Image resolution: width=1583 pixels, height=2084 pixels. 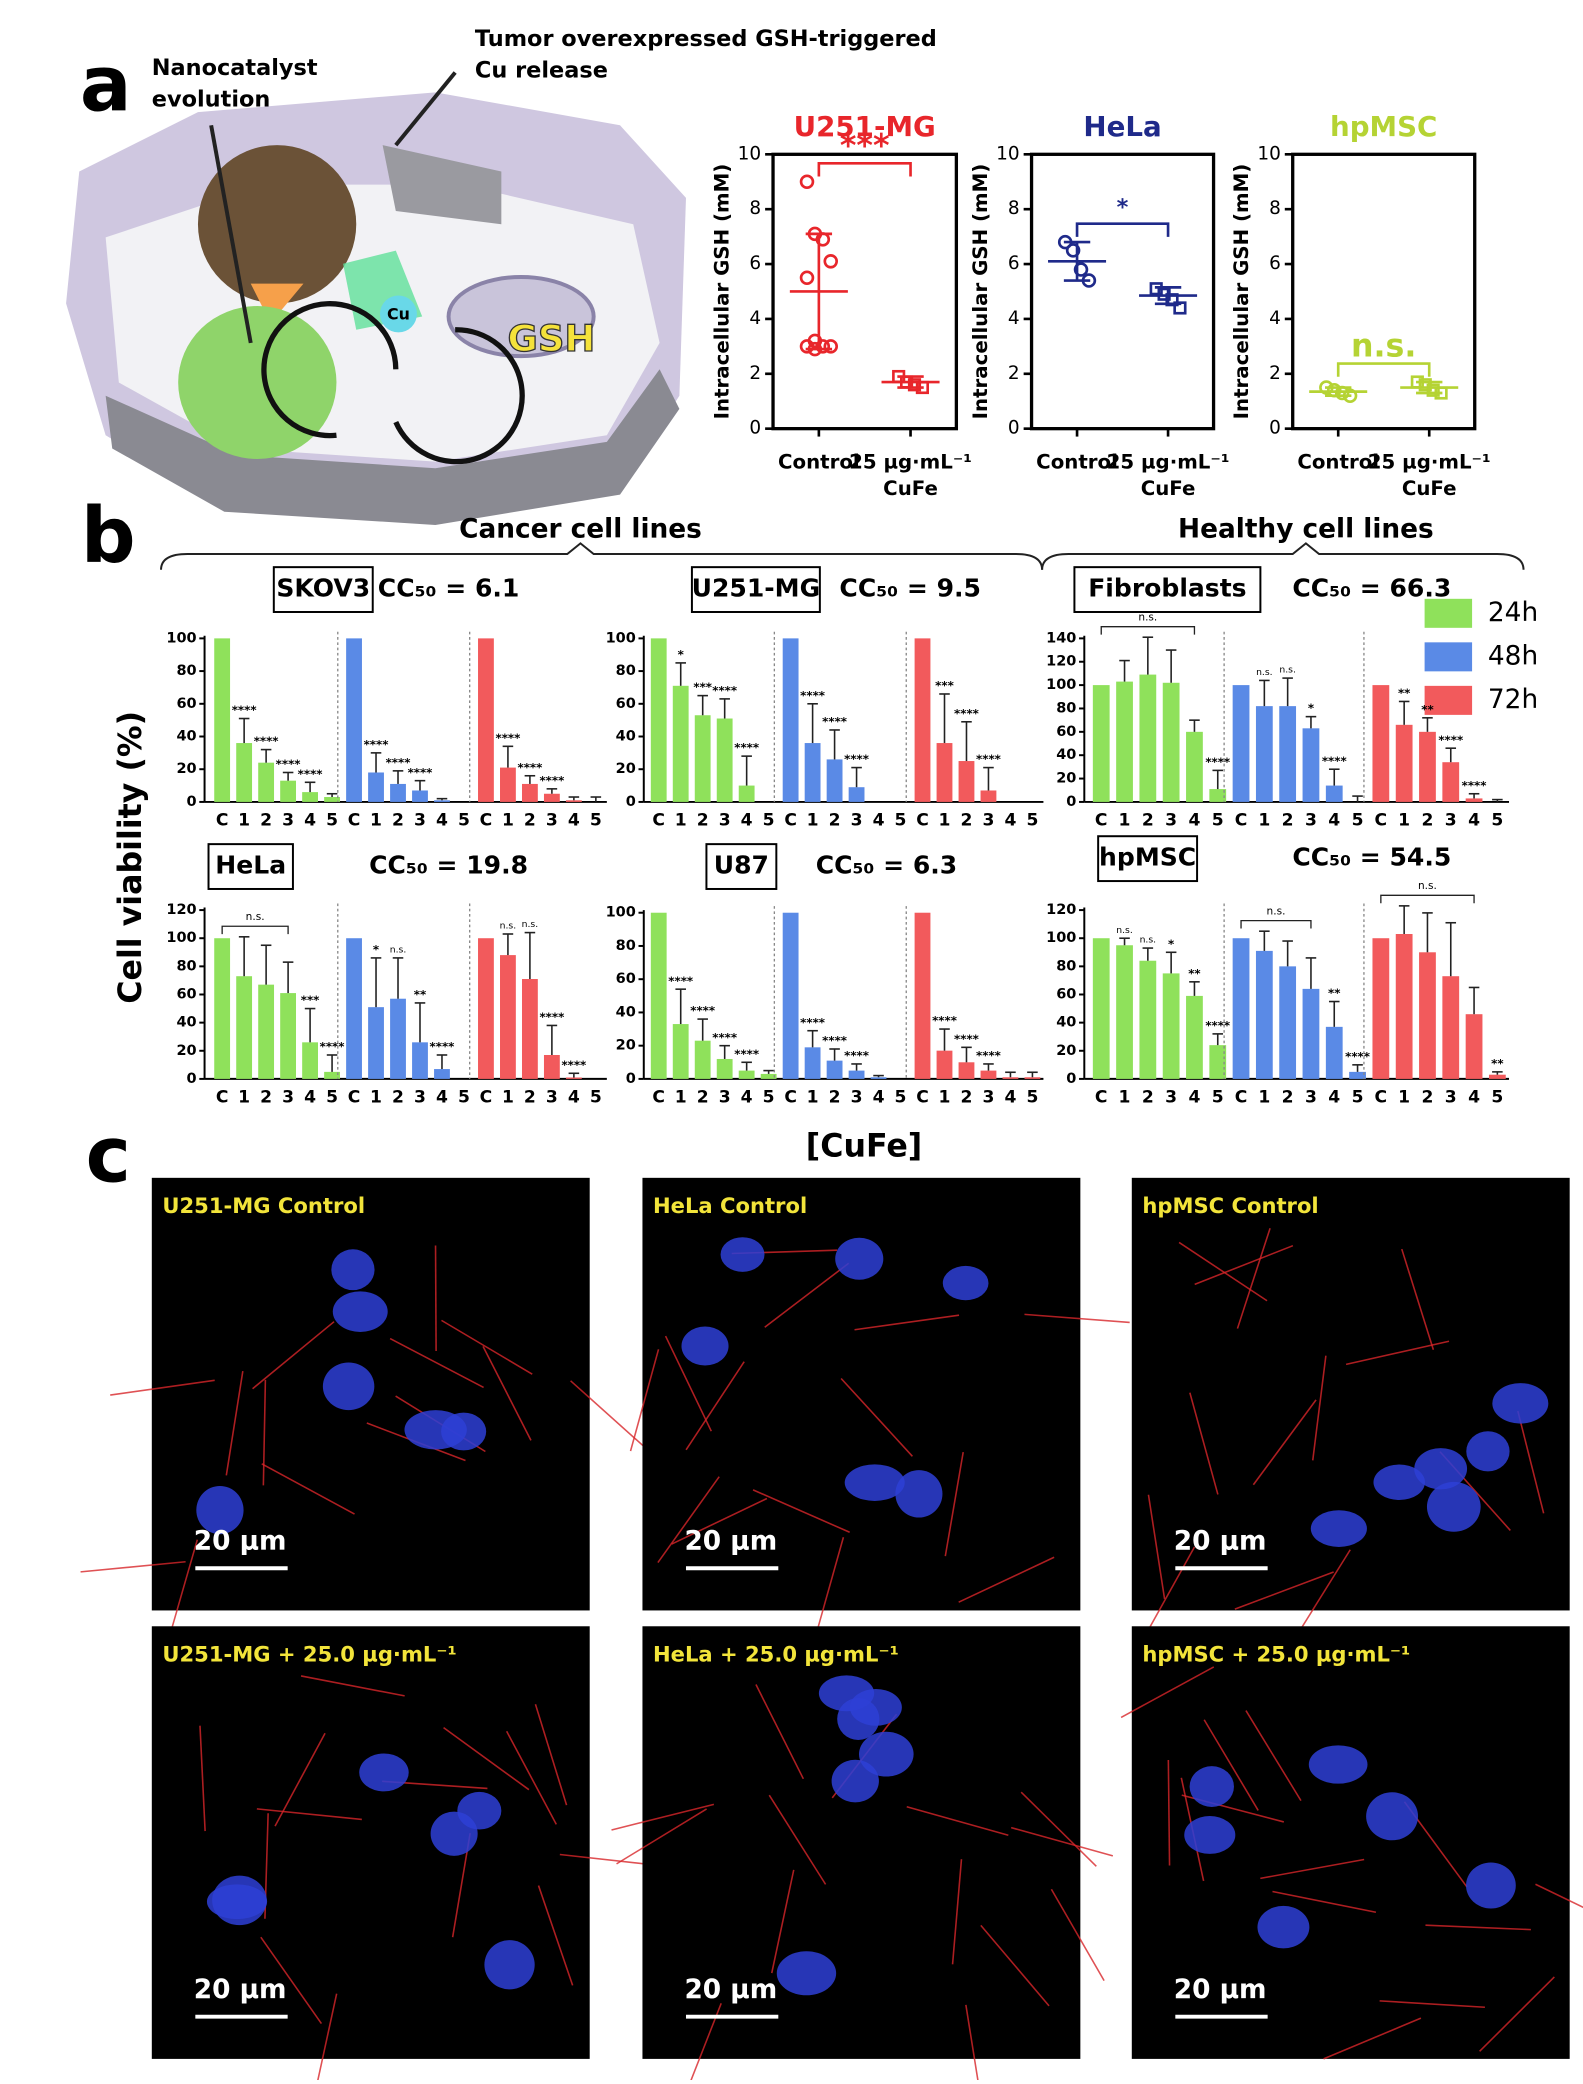 What do you see at coordinates (106, 85) in the screenshot?
I see `panel-letter: a` at bounding box center [106, 85].